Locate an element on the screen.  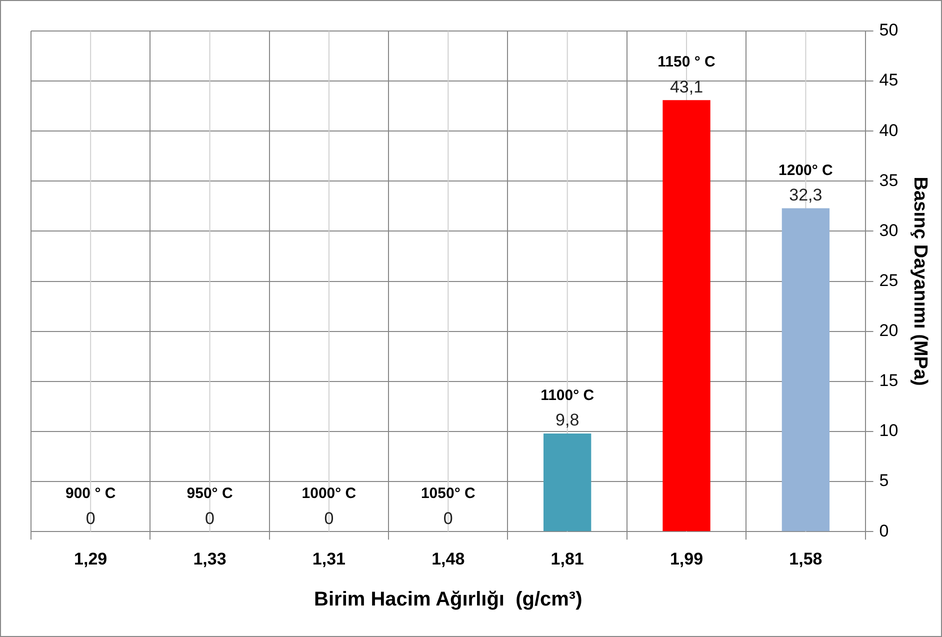
y-axis-title: Basınç Dayanımı (MPa) is located at coordinates (919, 281).